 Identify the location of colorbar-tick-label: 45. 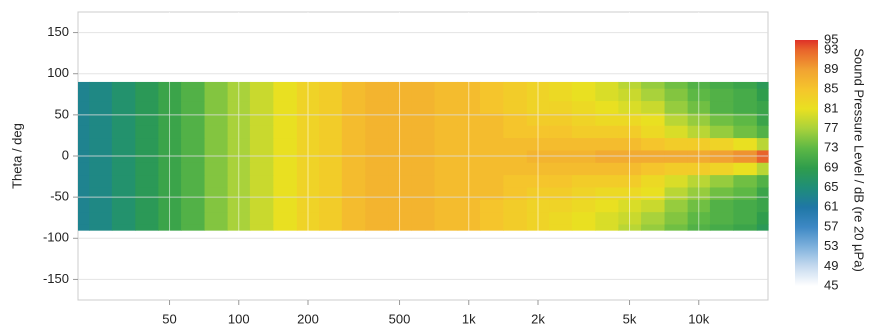
(831, 284).